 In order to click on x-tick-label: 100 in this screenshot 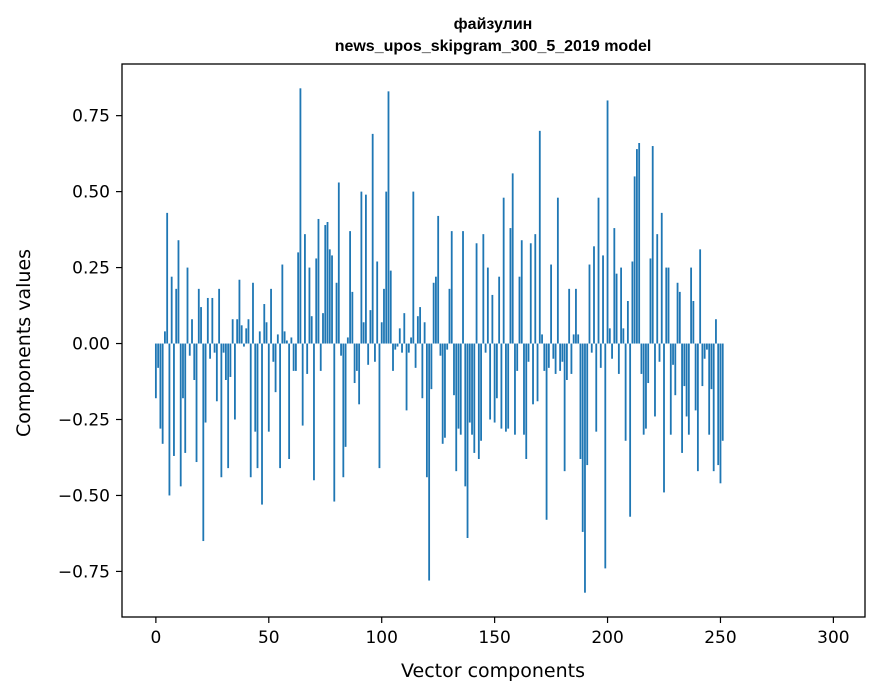, I will do `click(381, 638)`.